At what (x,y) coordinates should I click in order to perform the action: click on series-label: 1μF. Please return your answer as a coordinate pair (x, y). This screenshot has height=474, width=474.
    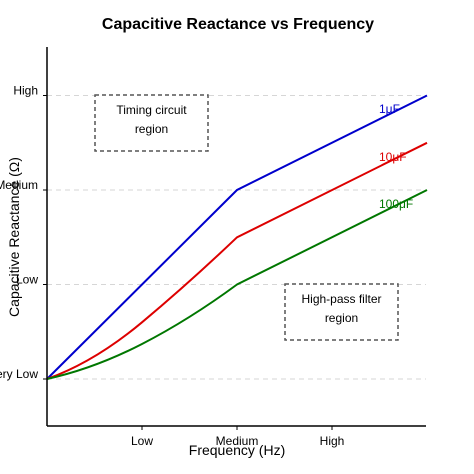
    Looking at the image, I should click on (389, 109).